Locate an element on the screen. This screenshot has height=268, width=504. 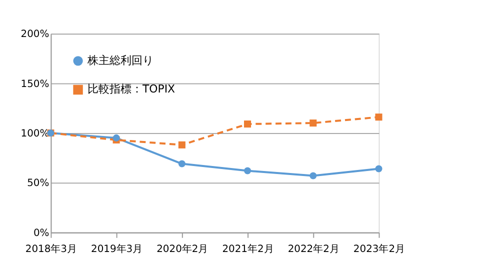
y-tick-label: 50% is located at coordinates (38, 184).